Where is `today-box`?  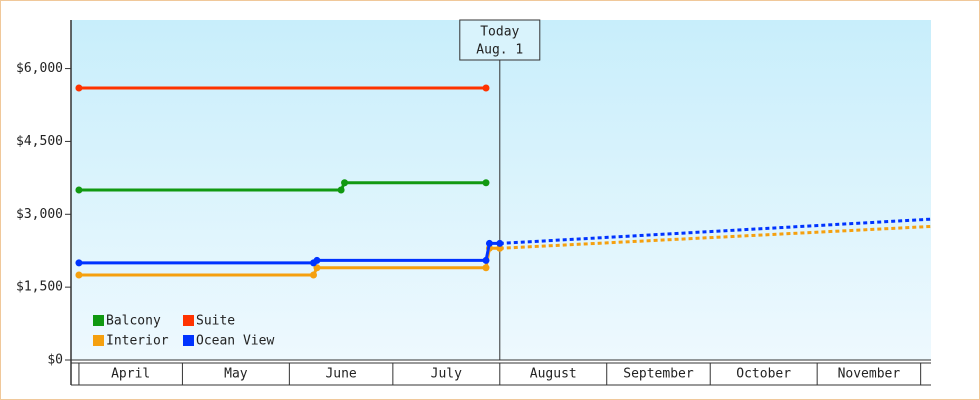
today-box is located at coordinates (500, 40).